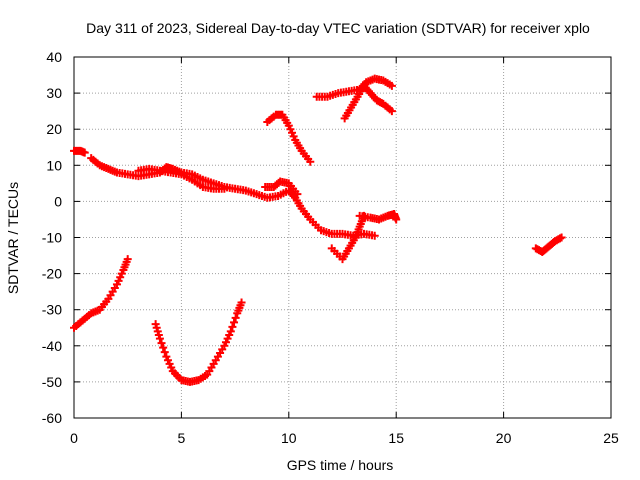  Describe the element at coordinates (611, 438) in the screenshot. I see `x-tick-label: 25` at that location.